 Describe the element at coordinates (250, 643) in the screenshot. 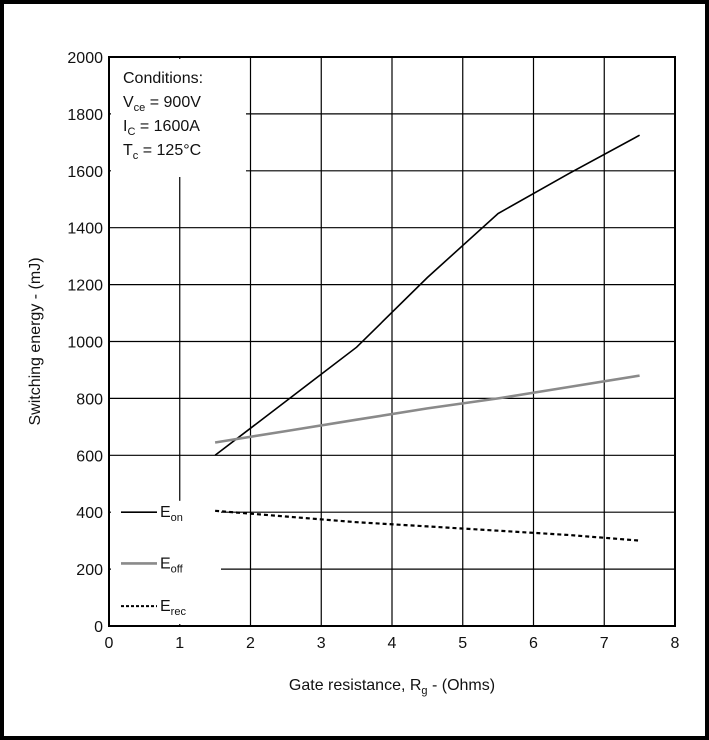

I see `x-tick-label: 2` at that location.